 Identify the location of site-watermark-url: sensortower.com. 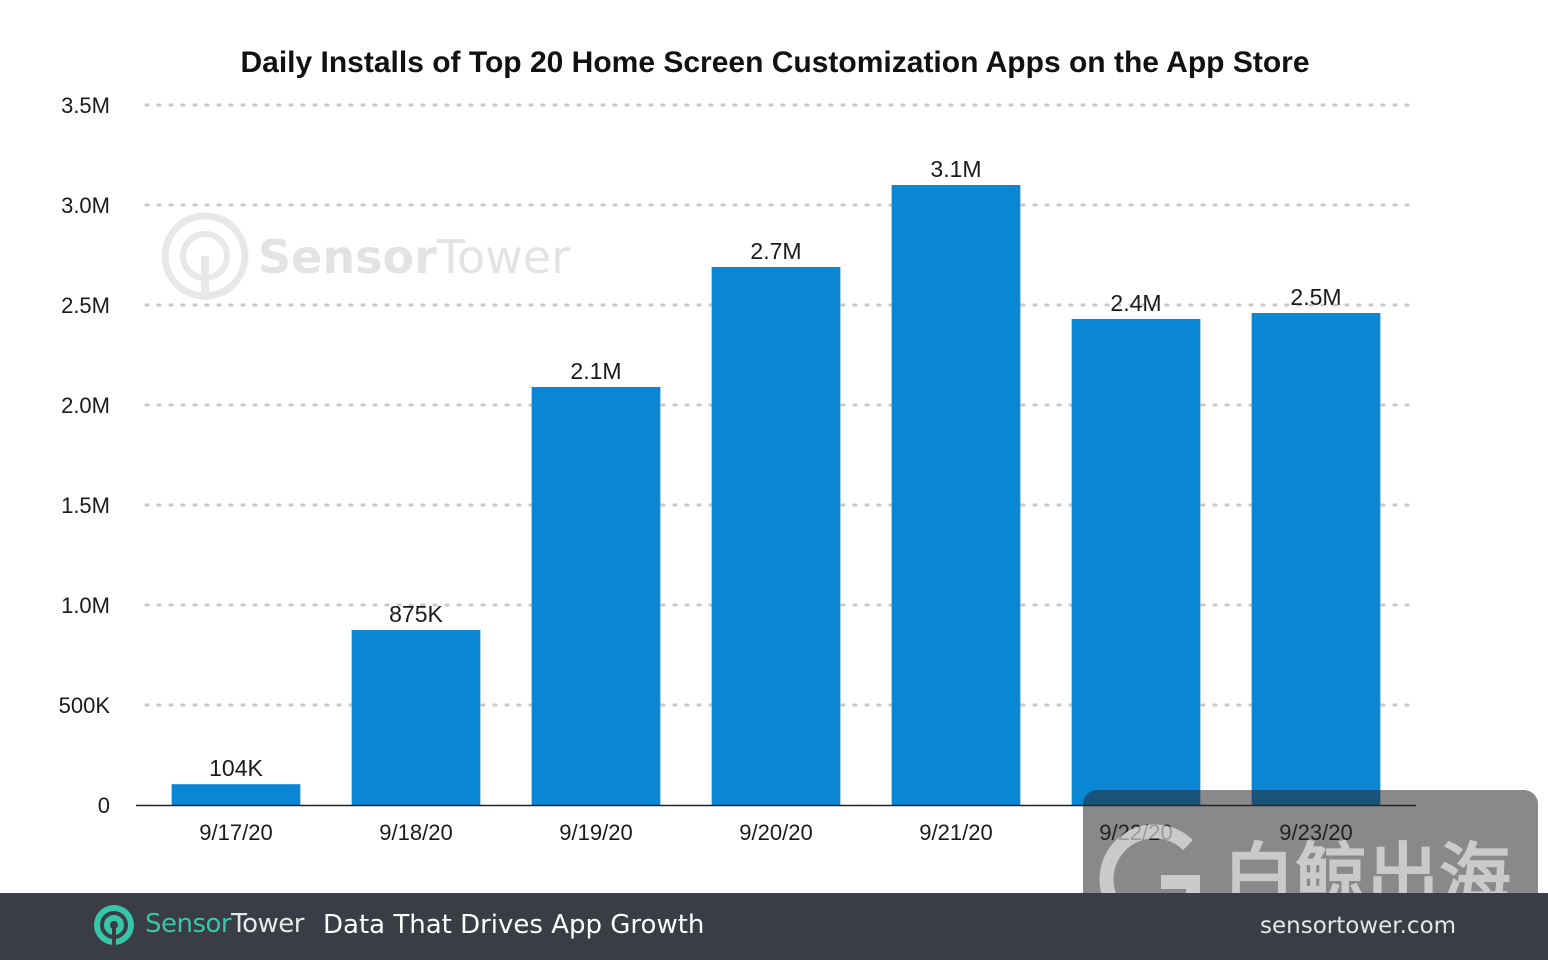
(1358, 926).